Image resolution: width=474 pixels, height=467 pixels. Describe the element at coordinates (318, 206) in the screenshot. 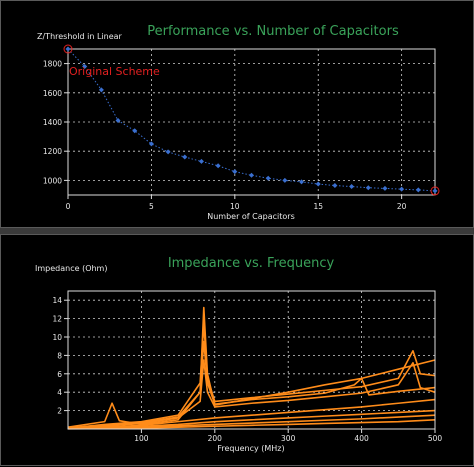

I see `performance-x-tick-label: 15` at that location.